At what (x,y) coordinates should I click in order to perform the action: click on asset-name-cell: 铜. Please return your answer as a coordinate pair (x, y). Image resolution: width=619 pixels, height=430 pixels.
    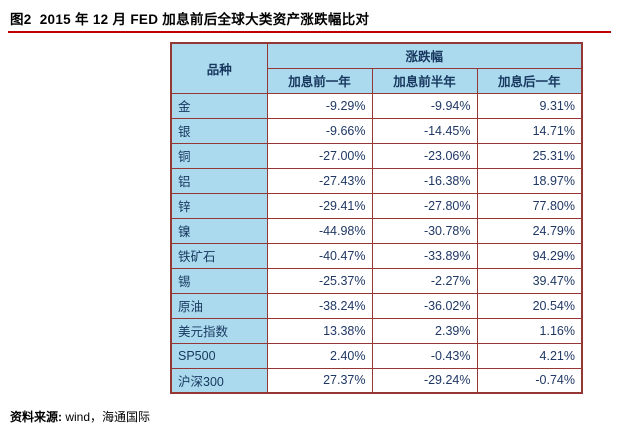
    Looking at the image, I should click on (219, 155).